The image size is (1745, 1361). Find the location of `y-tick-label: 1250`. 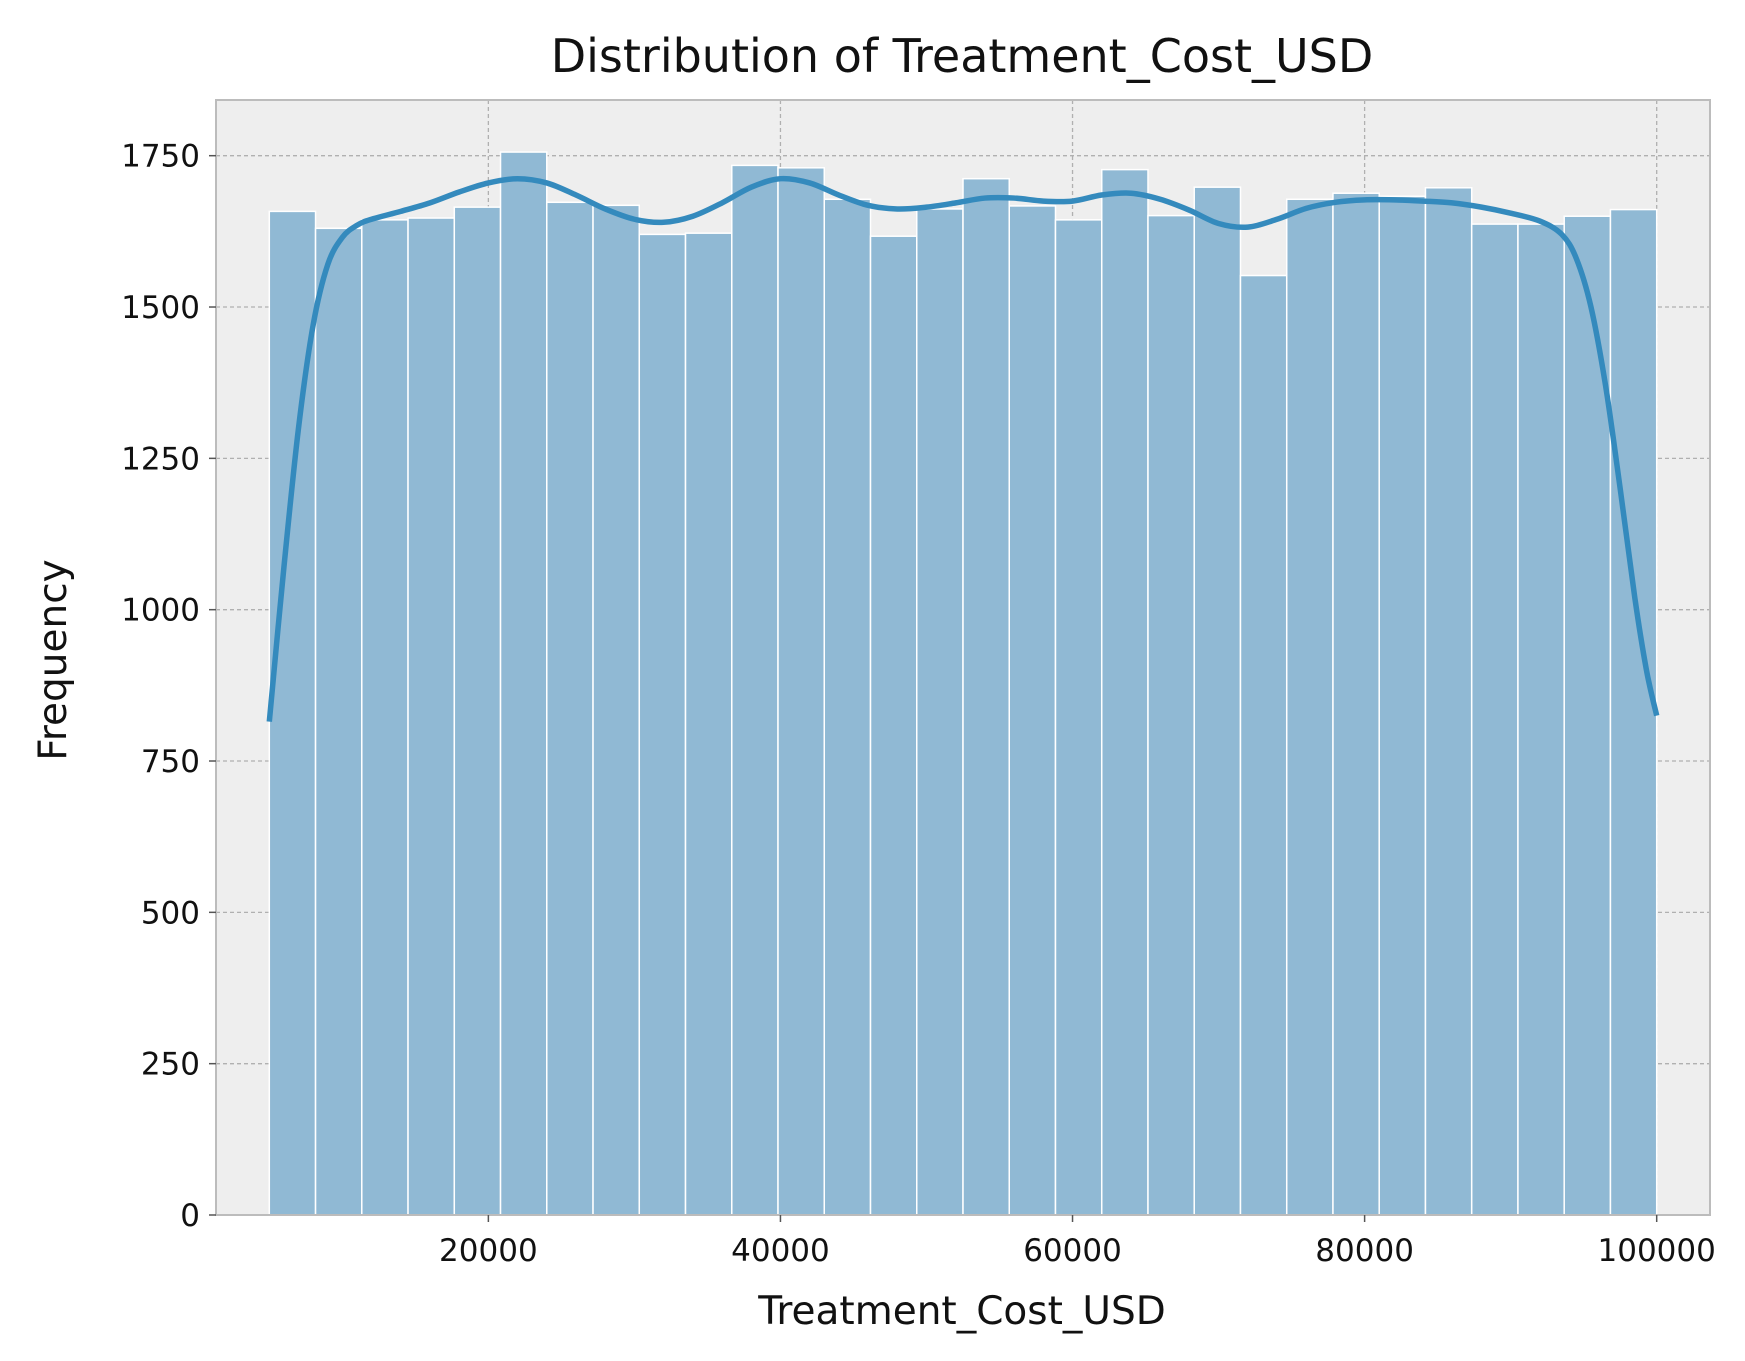

y-tick-label: 1250 is located at coordinates (160, 459).